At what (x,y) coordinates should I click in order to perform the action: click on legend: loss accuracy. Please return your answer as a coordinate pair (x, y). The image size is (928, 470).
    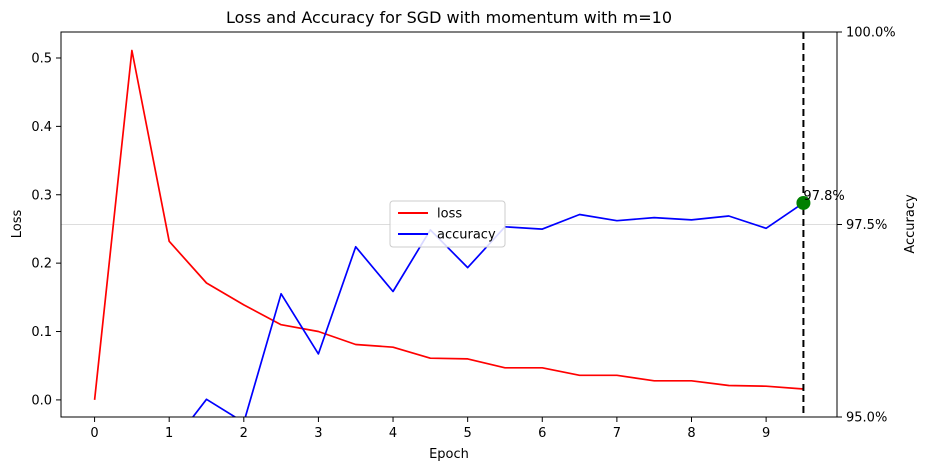
    Looking at the image, I should click on (447, 224).